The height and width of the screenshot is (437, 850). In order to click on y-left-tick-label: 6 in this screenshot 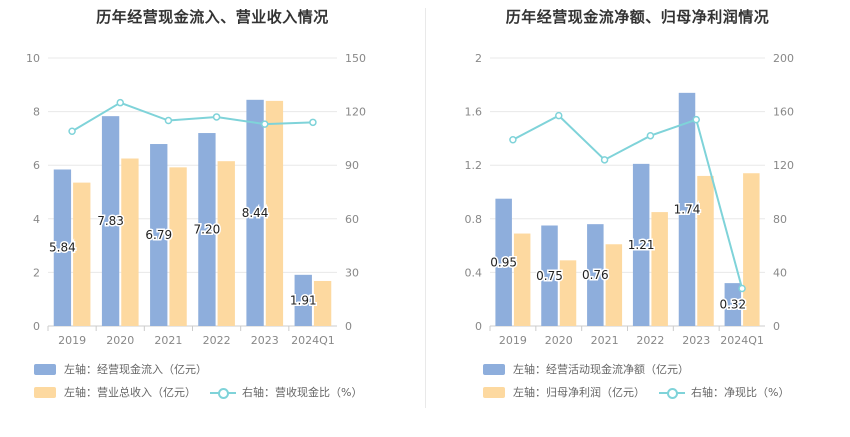, I will do `click(36, 165)`.